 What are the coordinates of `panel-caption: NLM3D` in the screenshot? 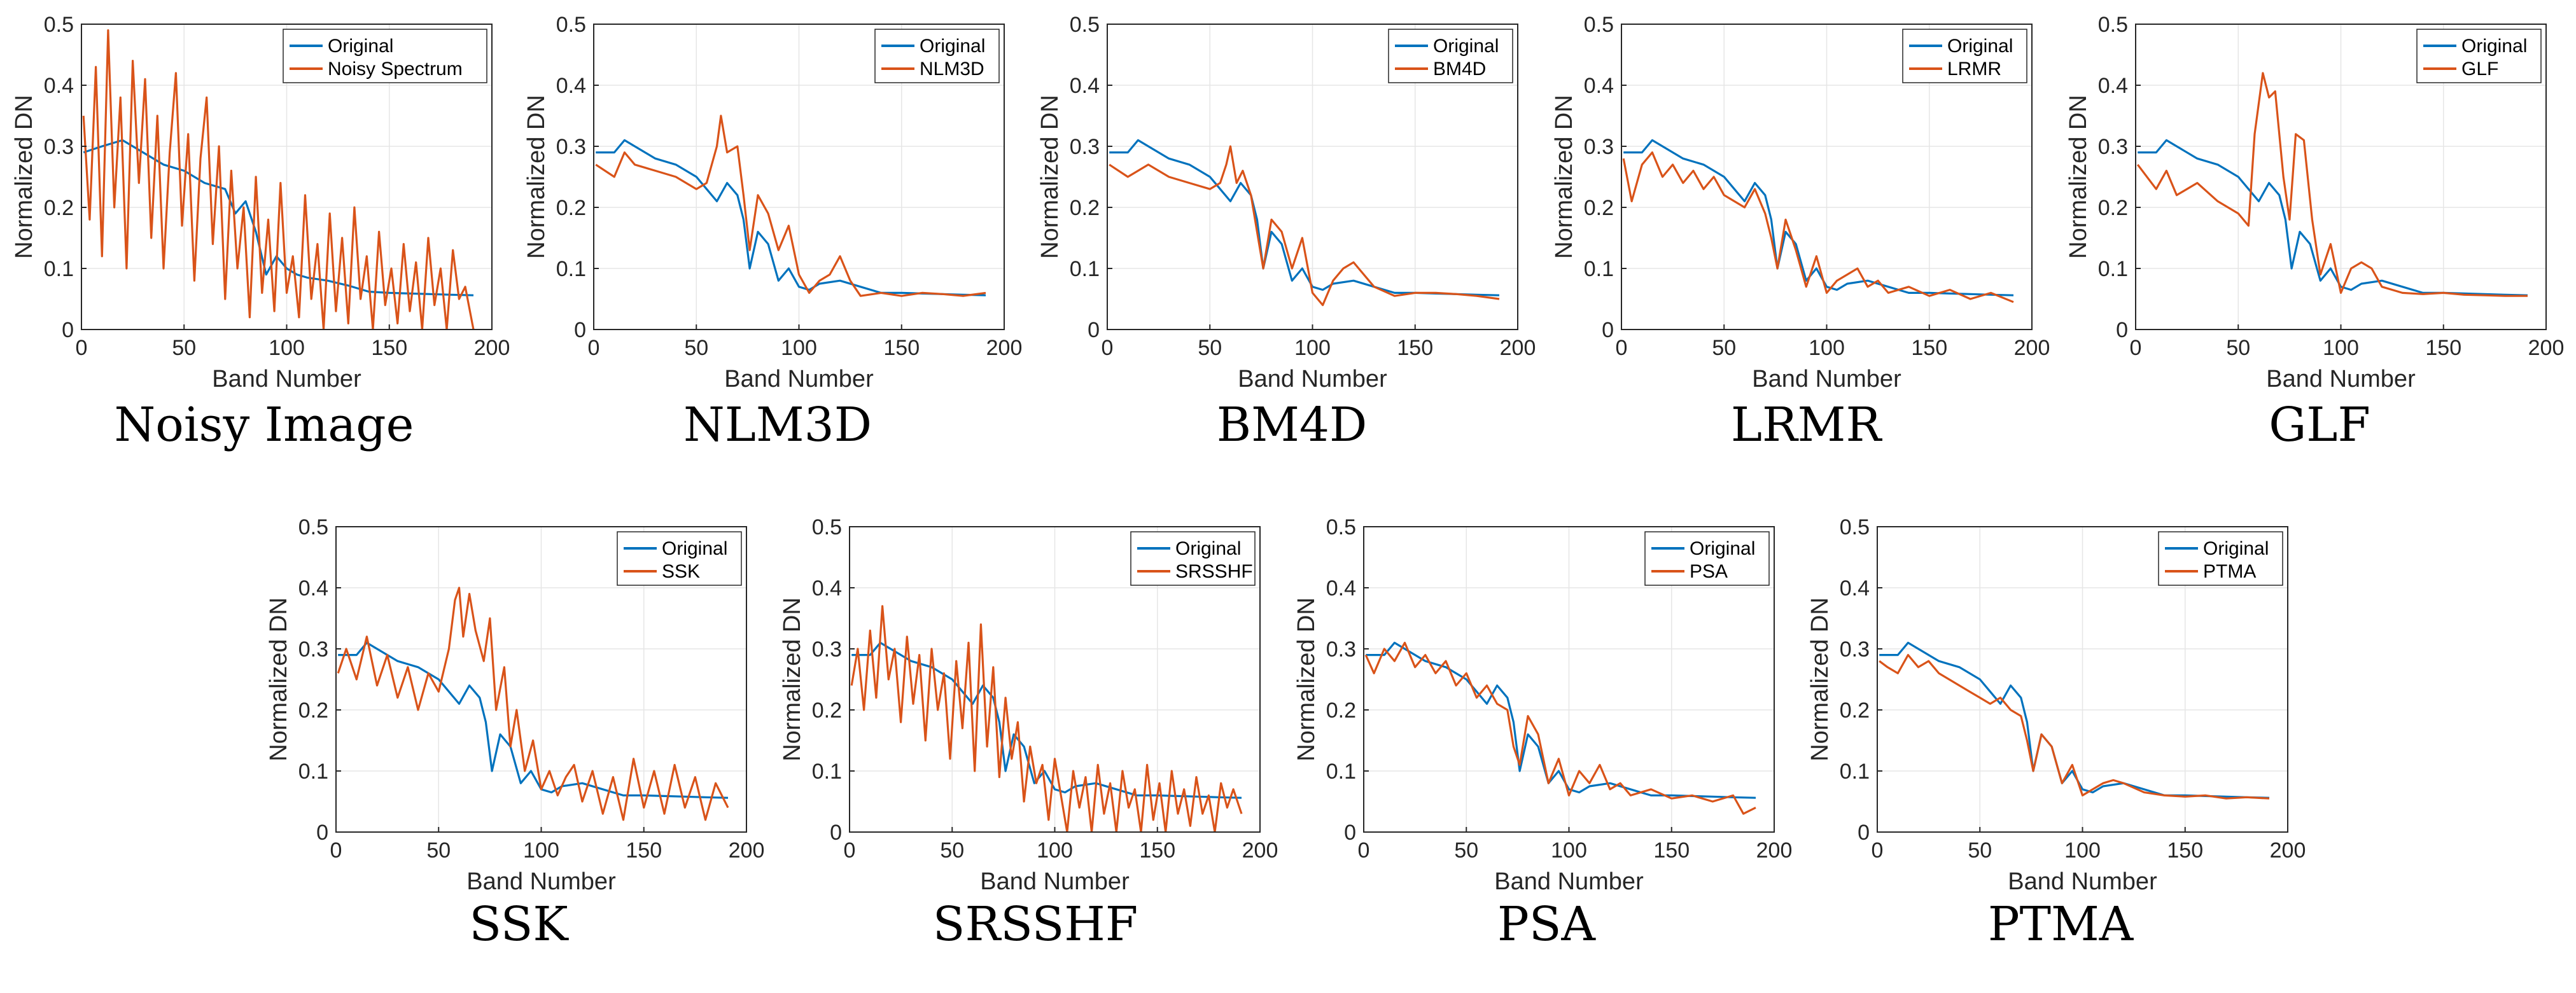 It's located at (777, 425).